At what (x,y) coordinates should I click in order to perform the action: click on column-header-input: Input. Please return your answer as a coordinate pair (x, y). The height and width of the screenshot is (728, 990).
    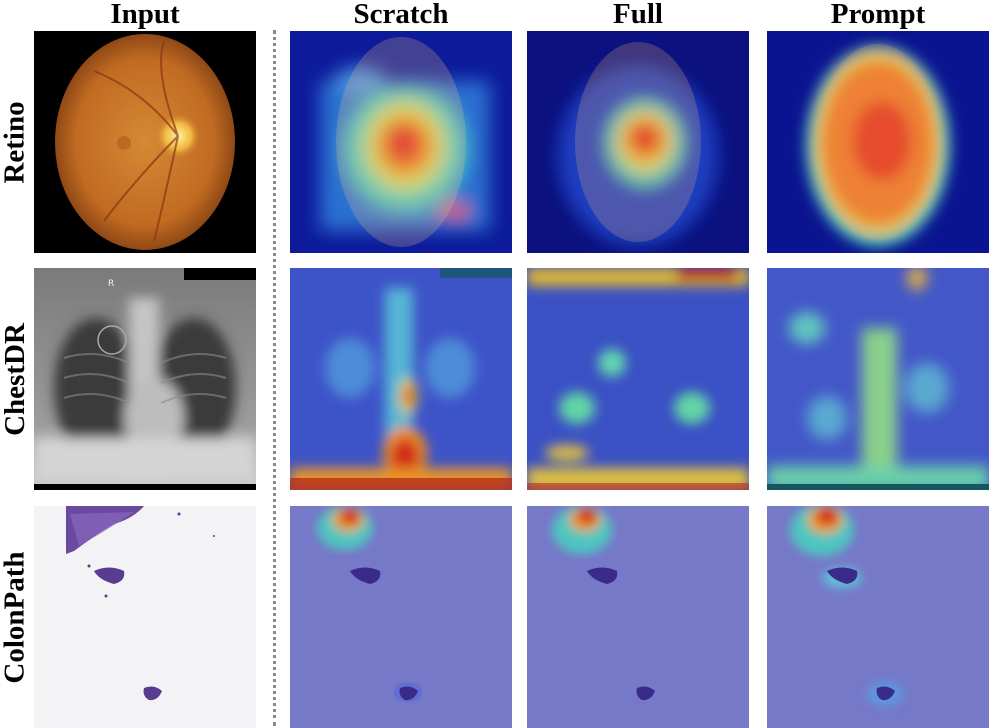
    Looking at the image, I should click on (145, 15).